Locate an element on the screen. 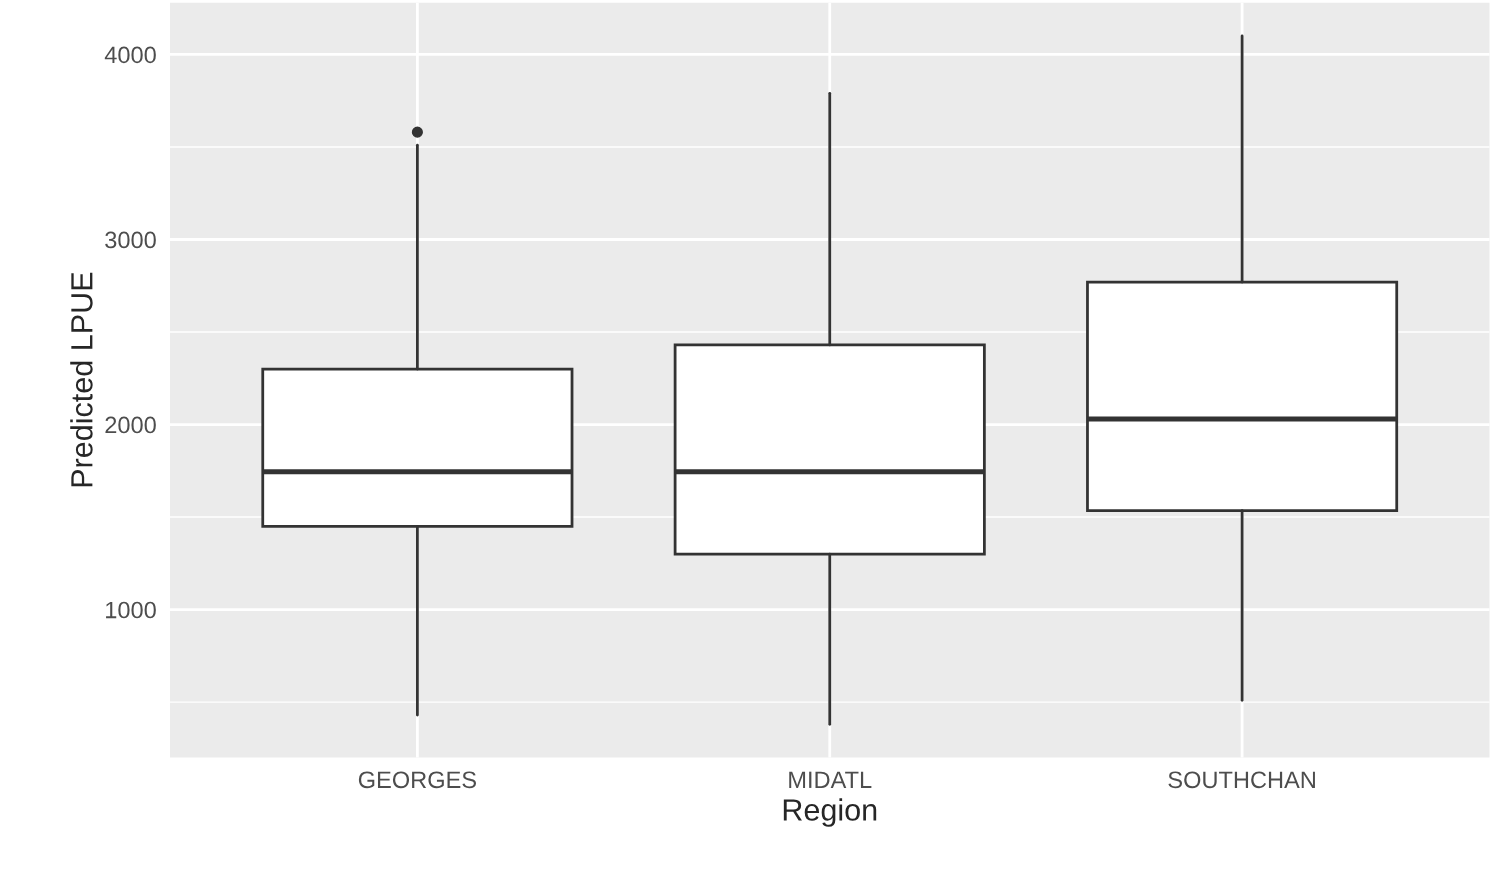 The image size is (1491, 883). y-tick-label: 2000 is located at coordinates (130, 425).